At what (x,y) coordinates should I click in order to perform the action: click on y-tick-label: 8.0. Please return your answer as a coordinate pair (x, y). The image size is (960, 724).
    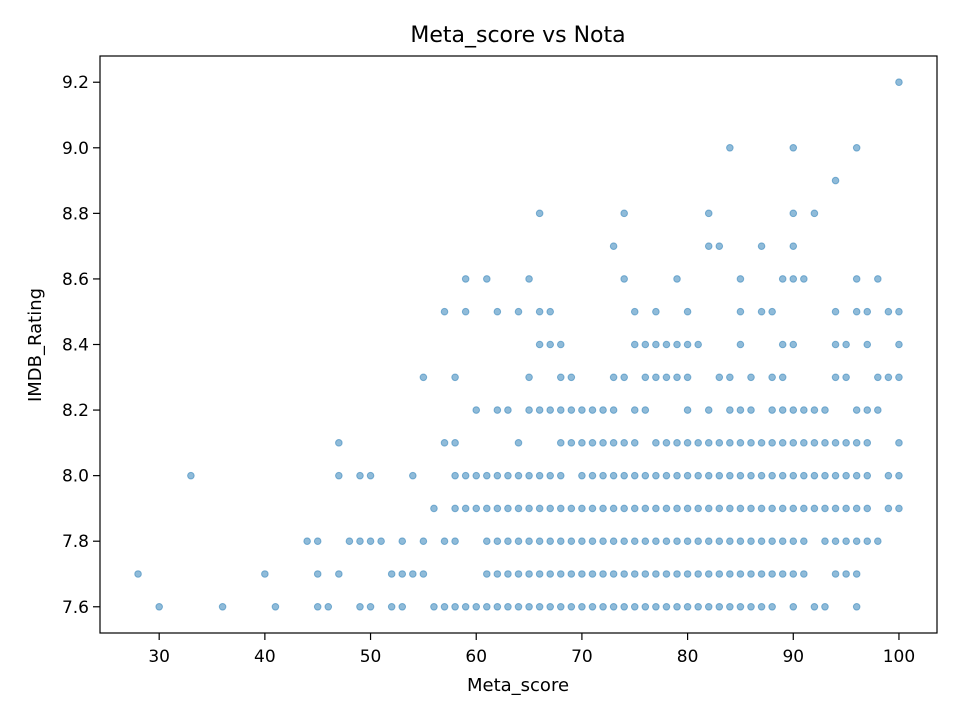
    Looking at the image, I should click on (75, 477).